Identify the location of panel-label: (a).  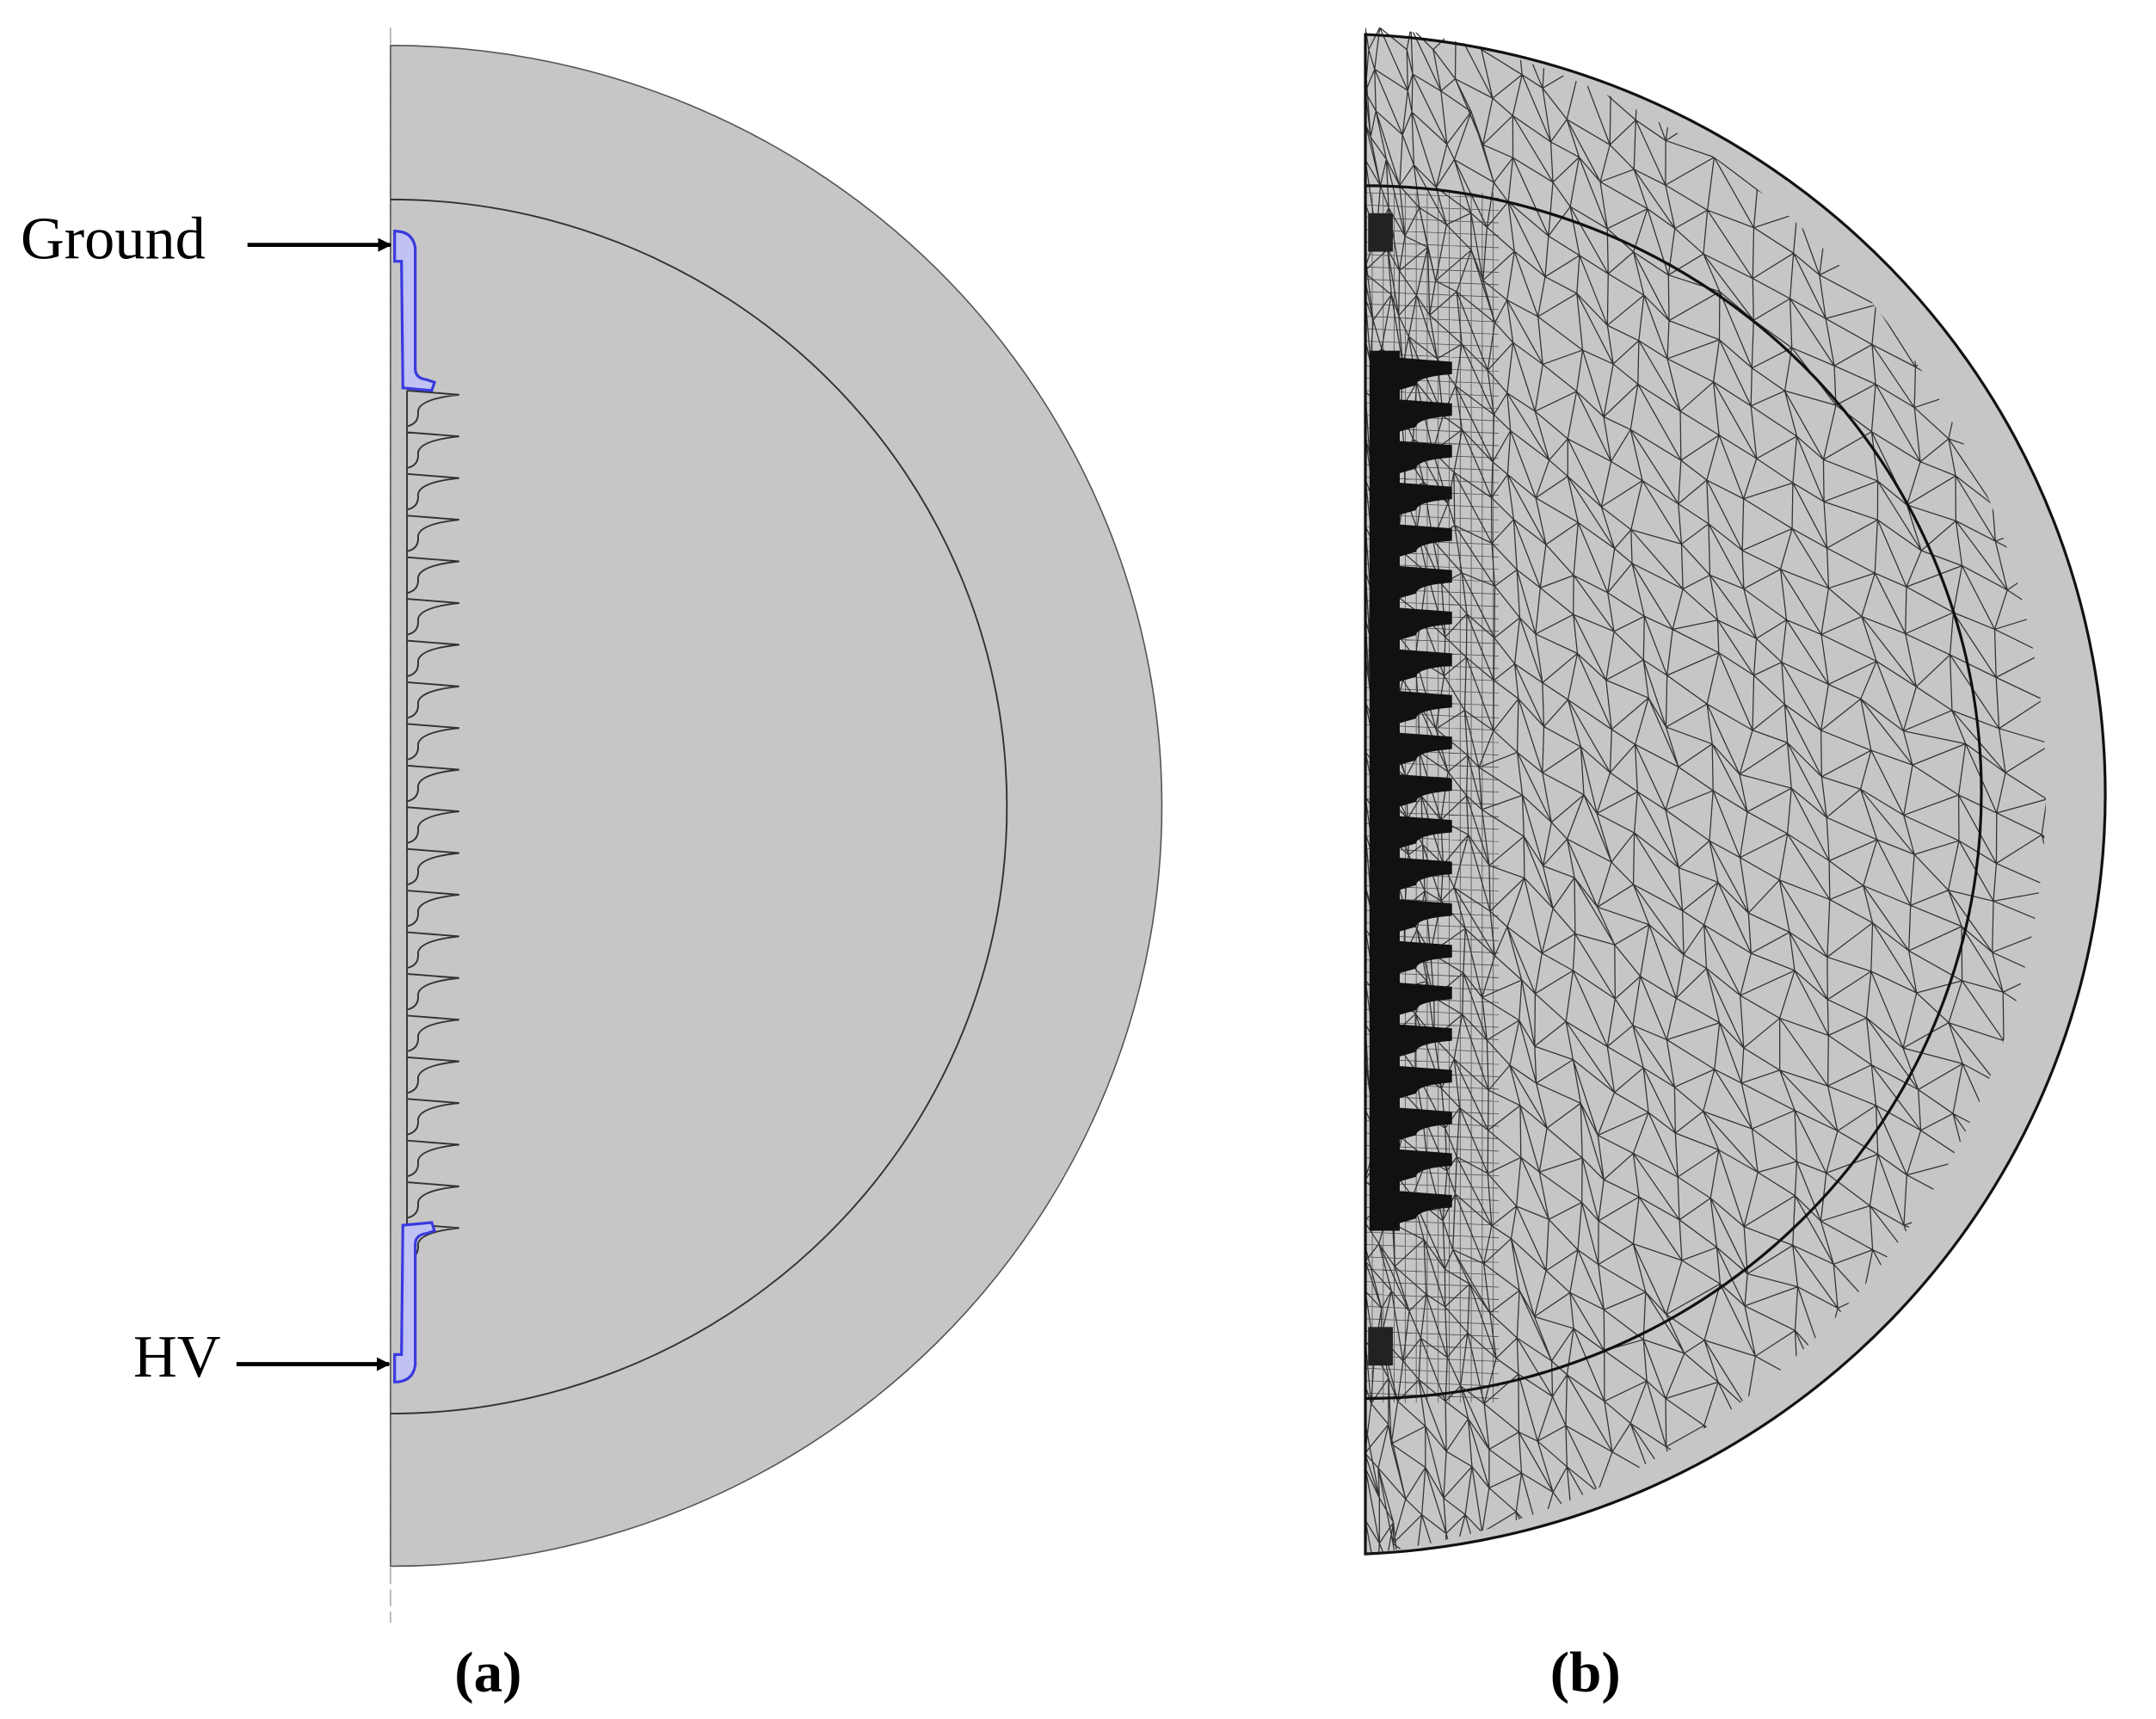
(487, 1672).